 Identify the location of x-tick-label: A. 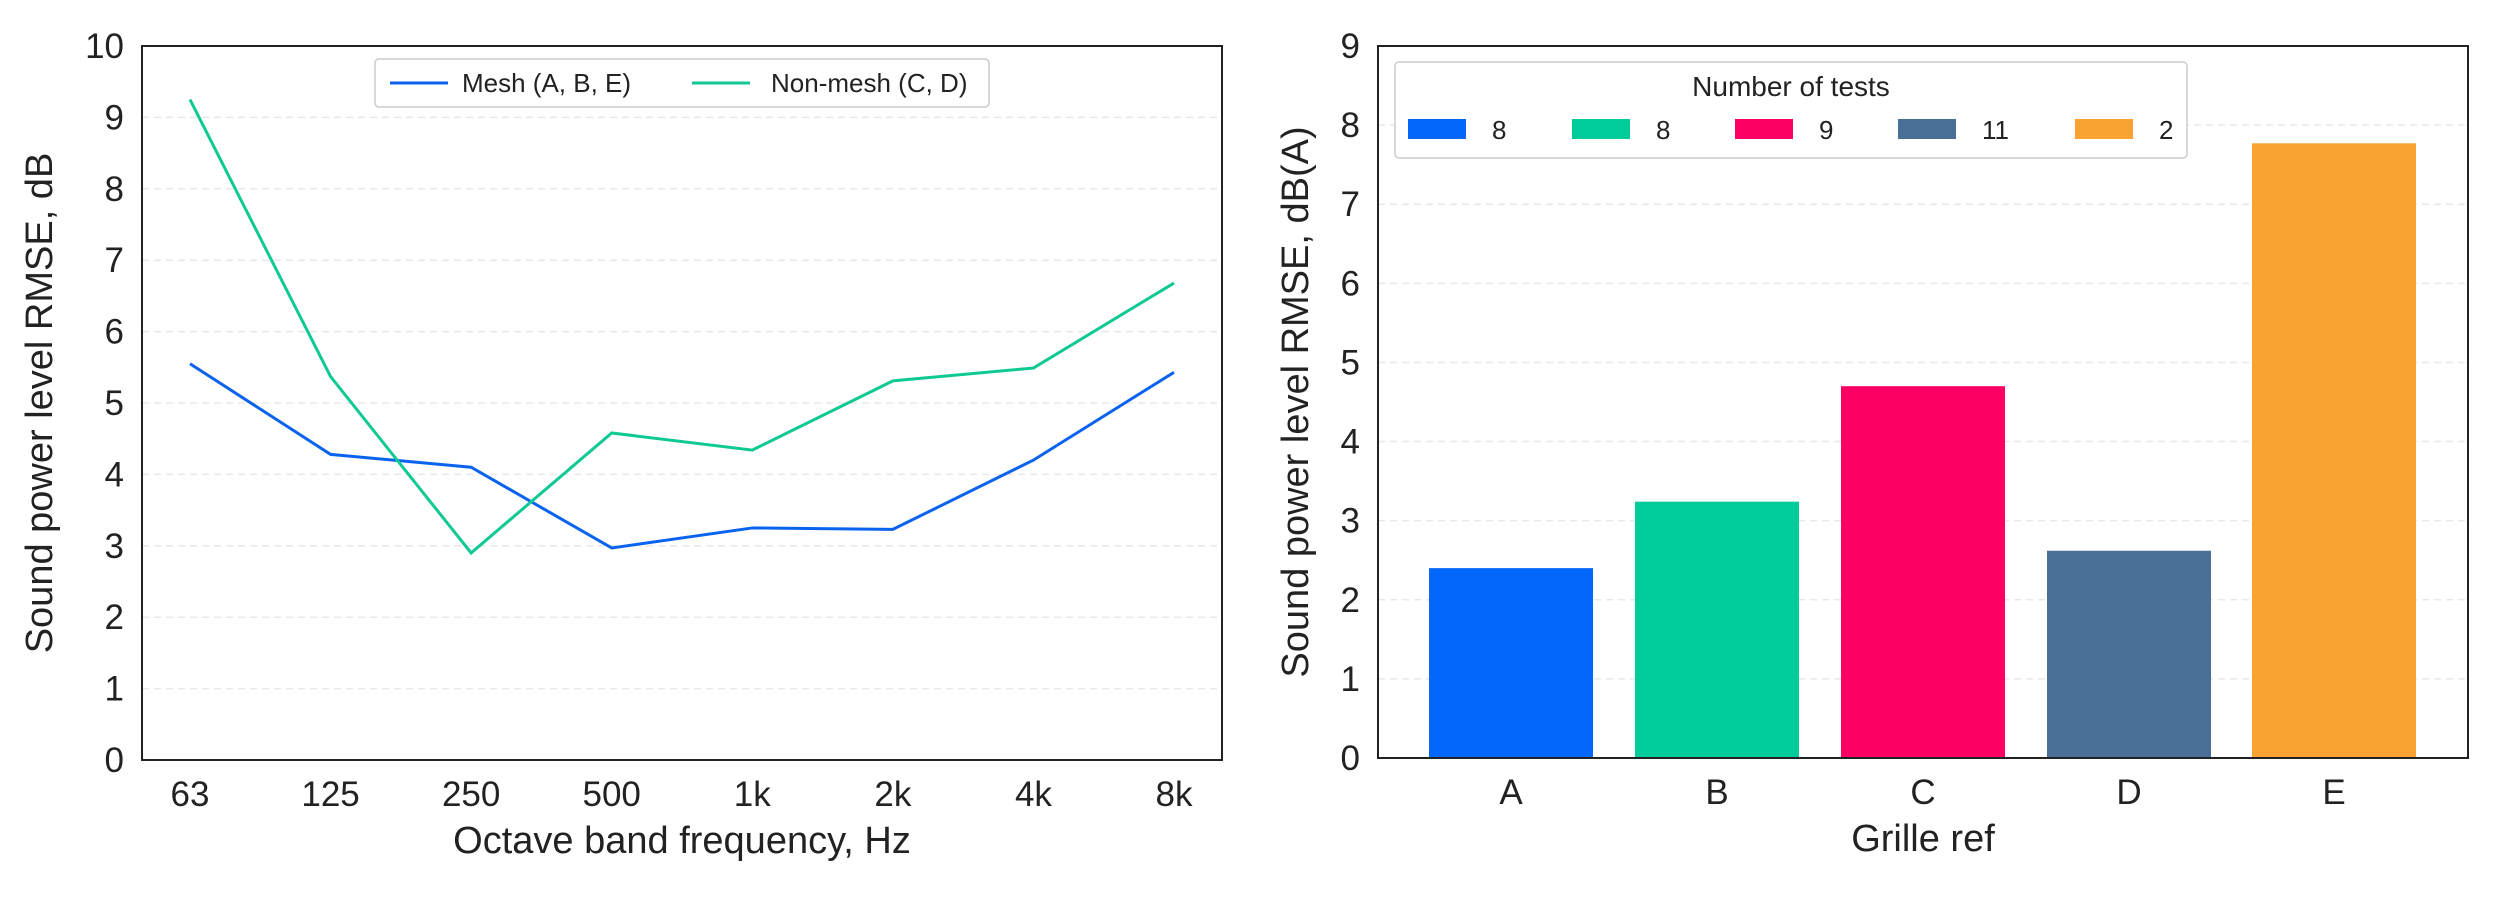
(1511, 792).